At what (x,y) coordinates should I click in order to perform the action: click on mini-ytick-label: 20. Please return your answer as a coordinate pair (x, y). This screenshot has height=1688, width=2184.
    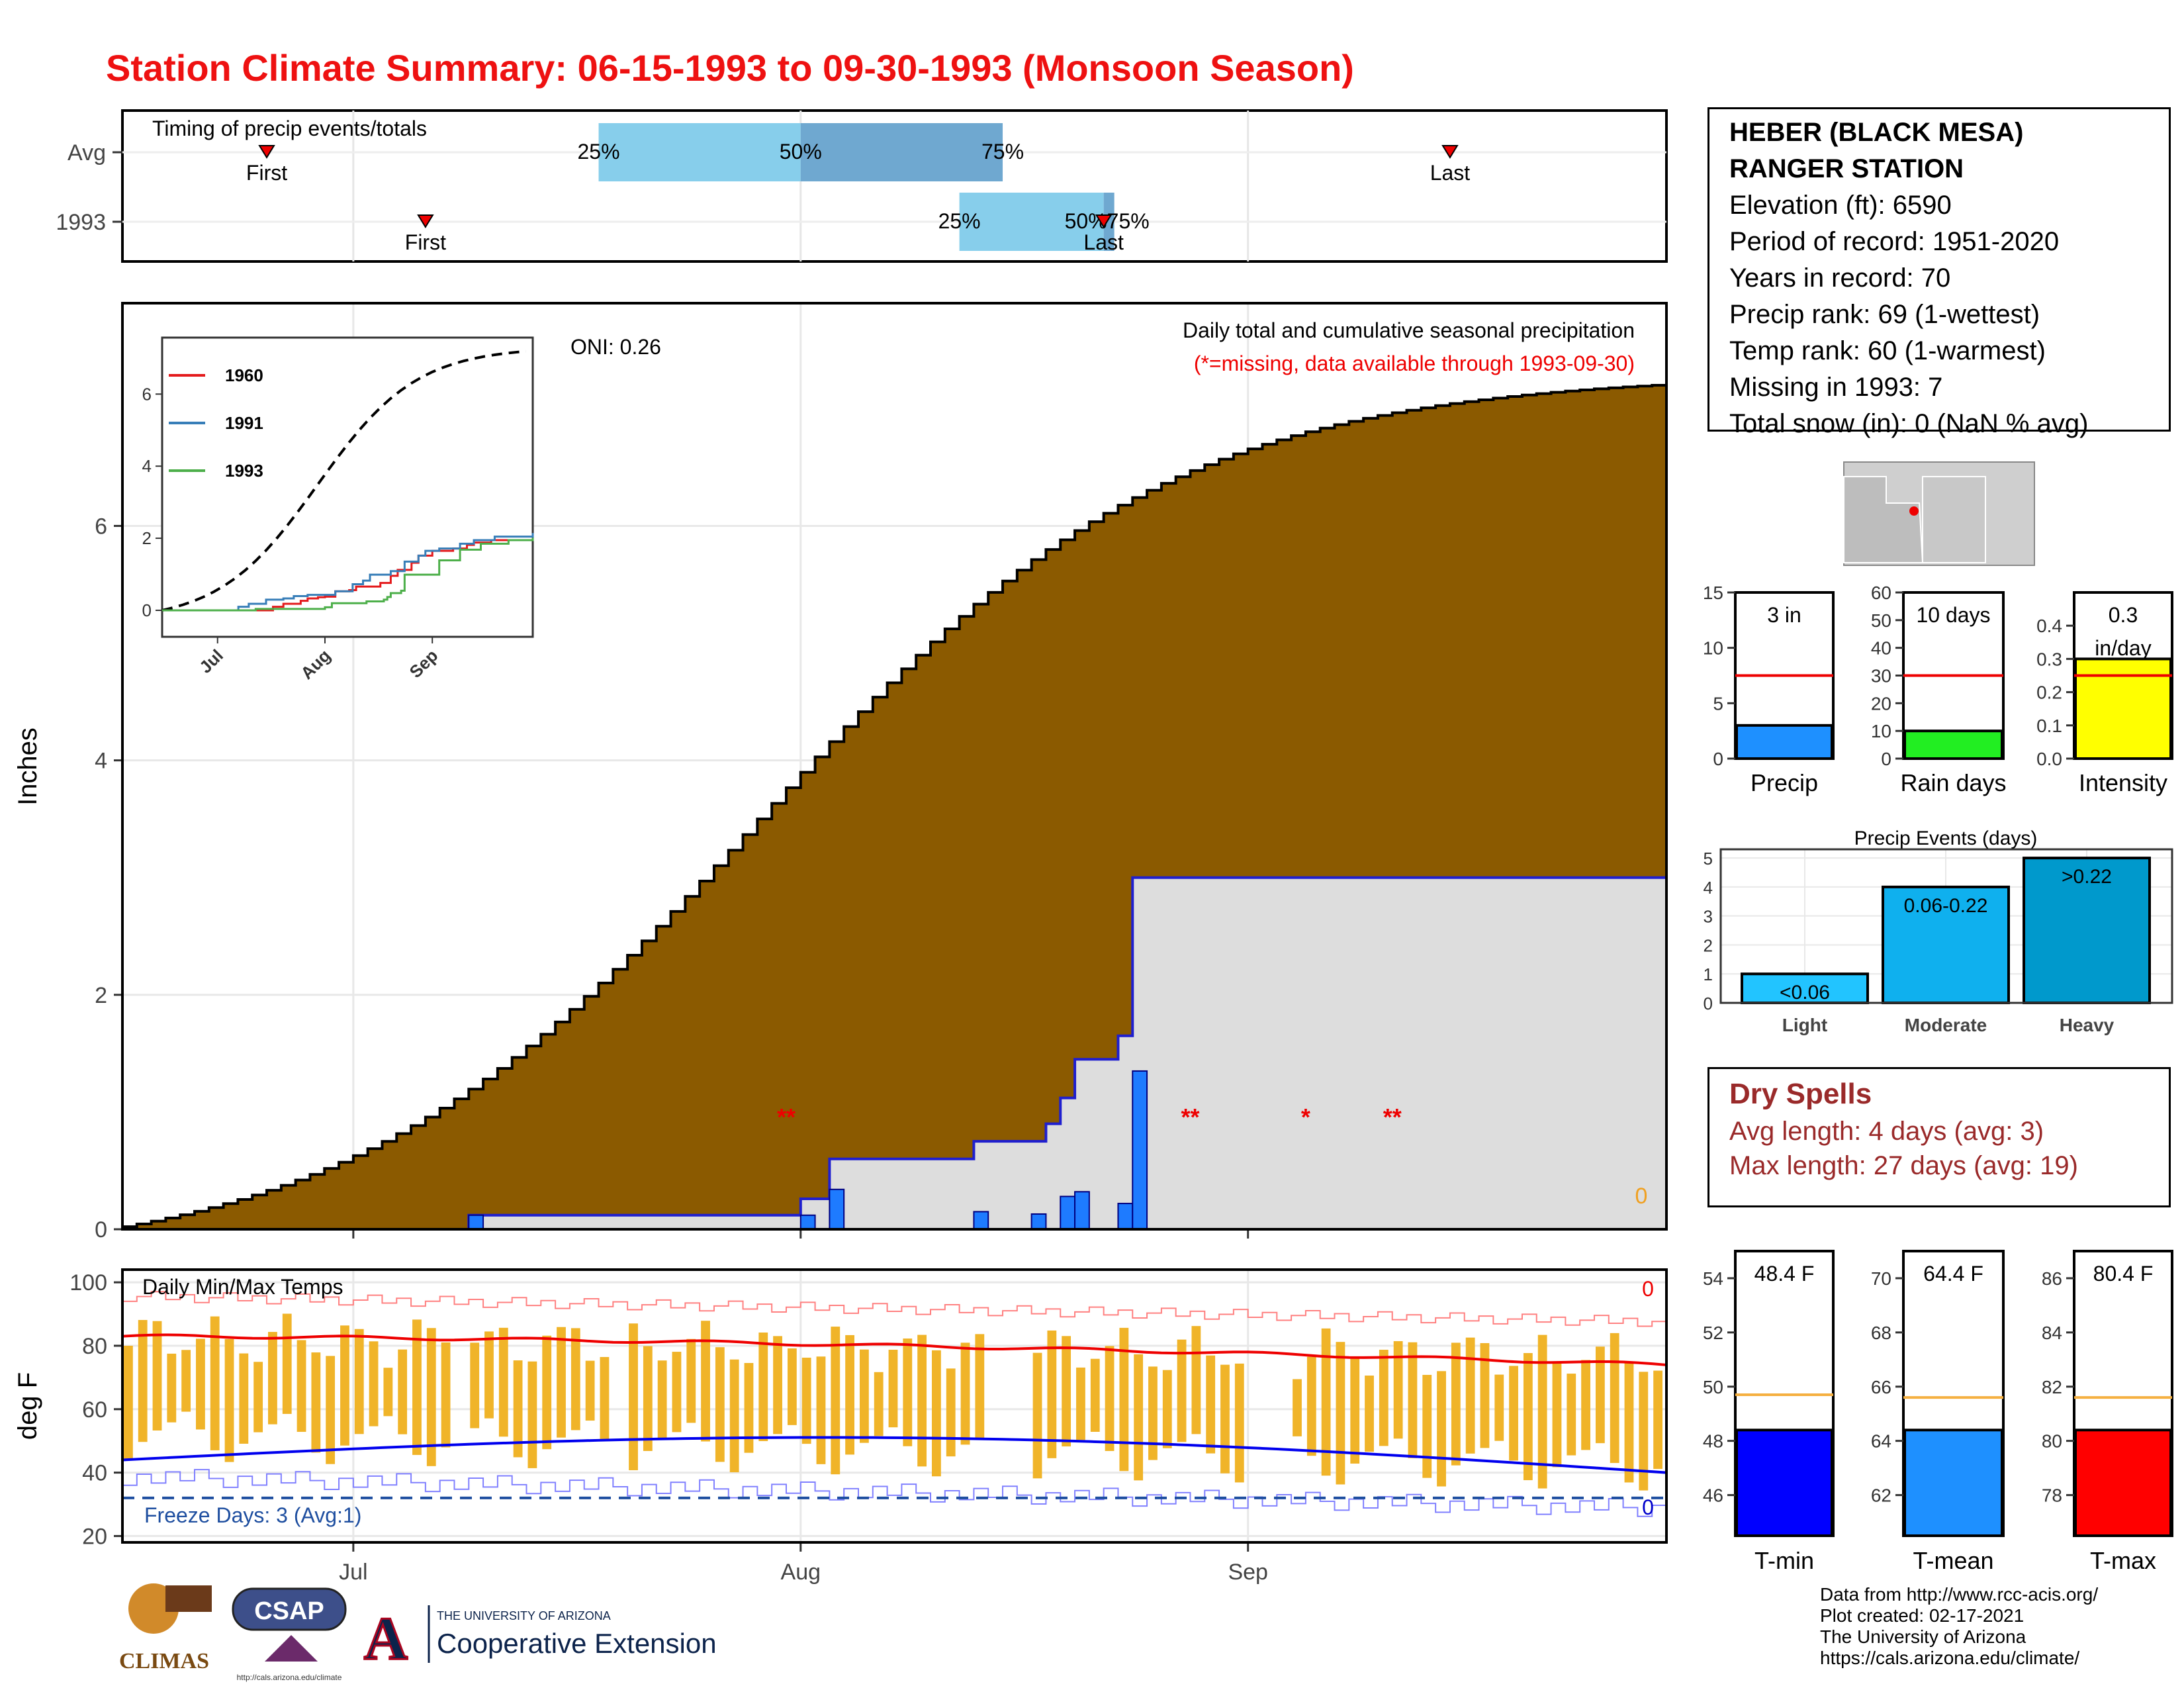
    Looking at the image, I should click on (1881, 703).